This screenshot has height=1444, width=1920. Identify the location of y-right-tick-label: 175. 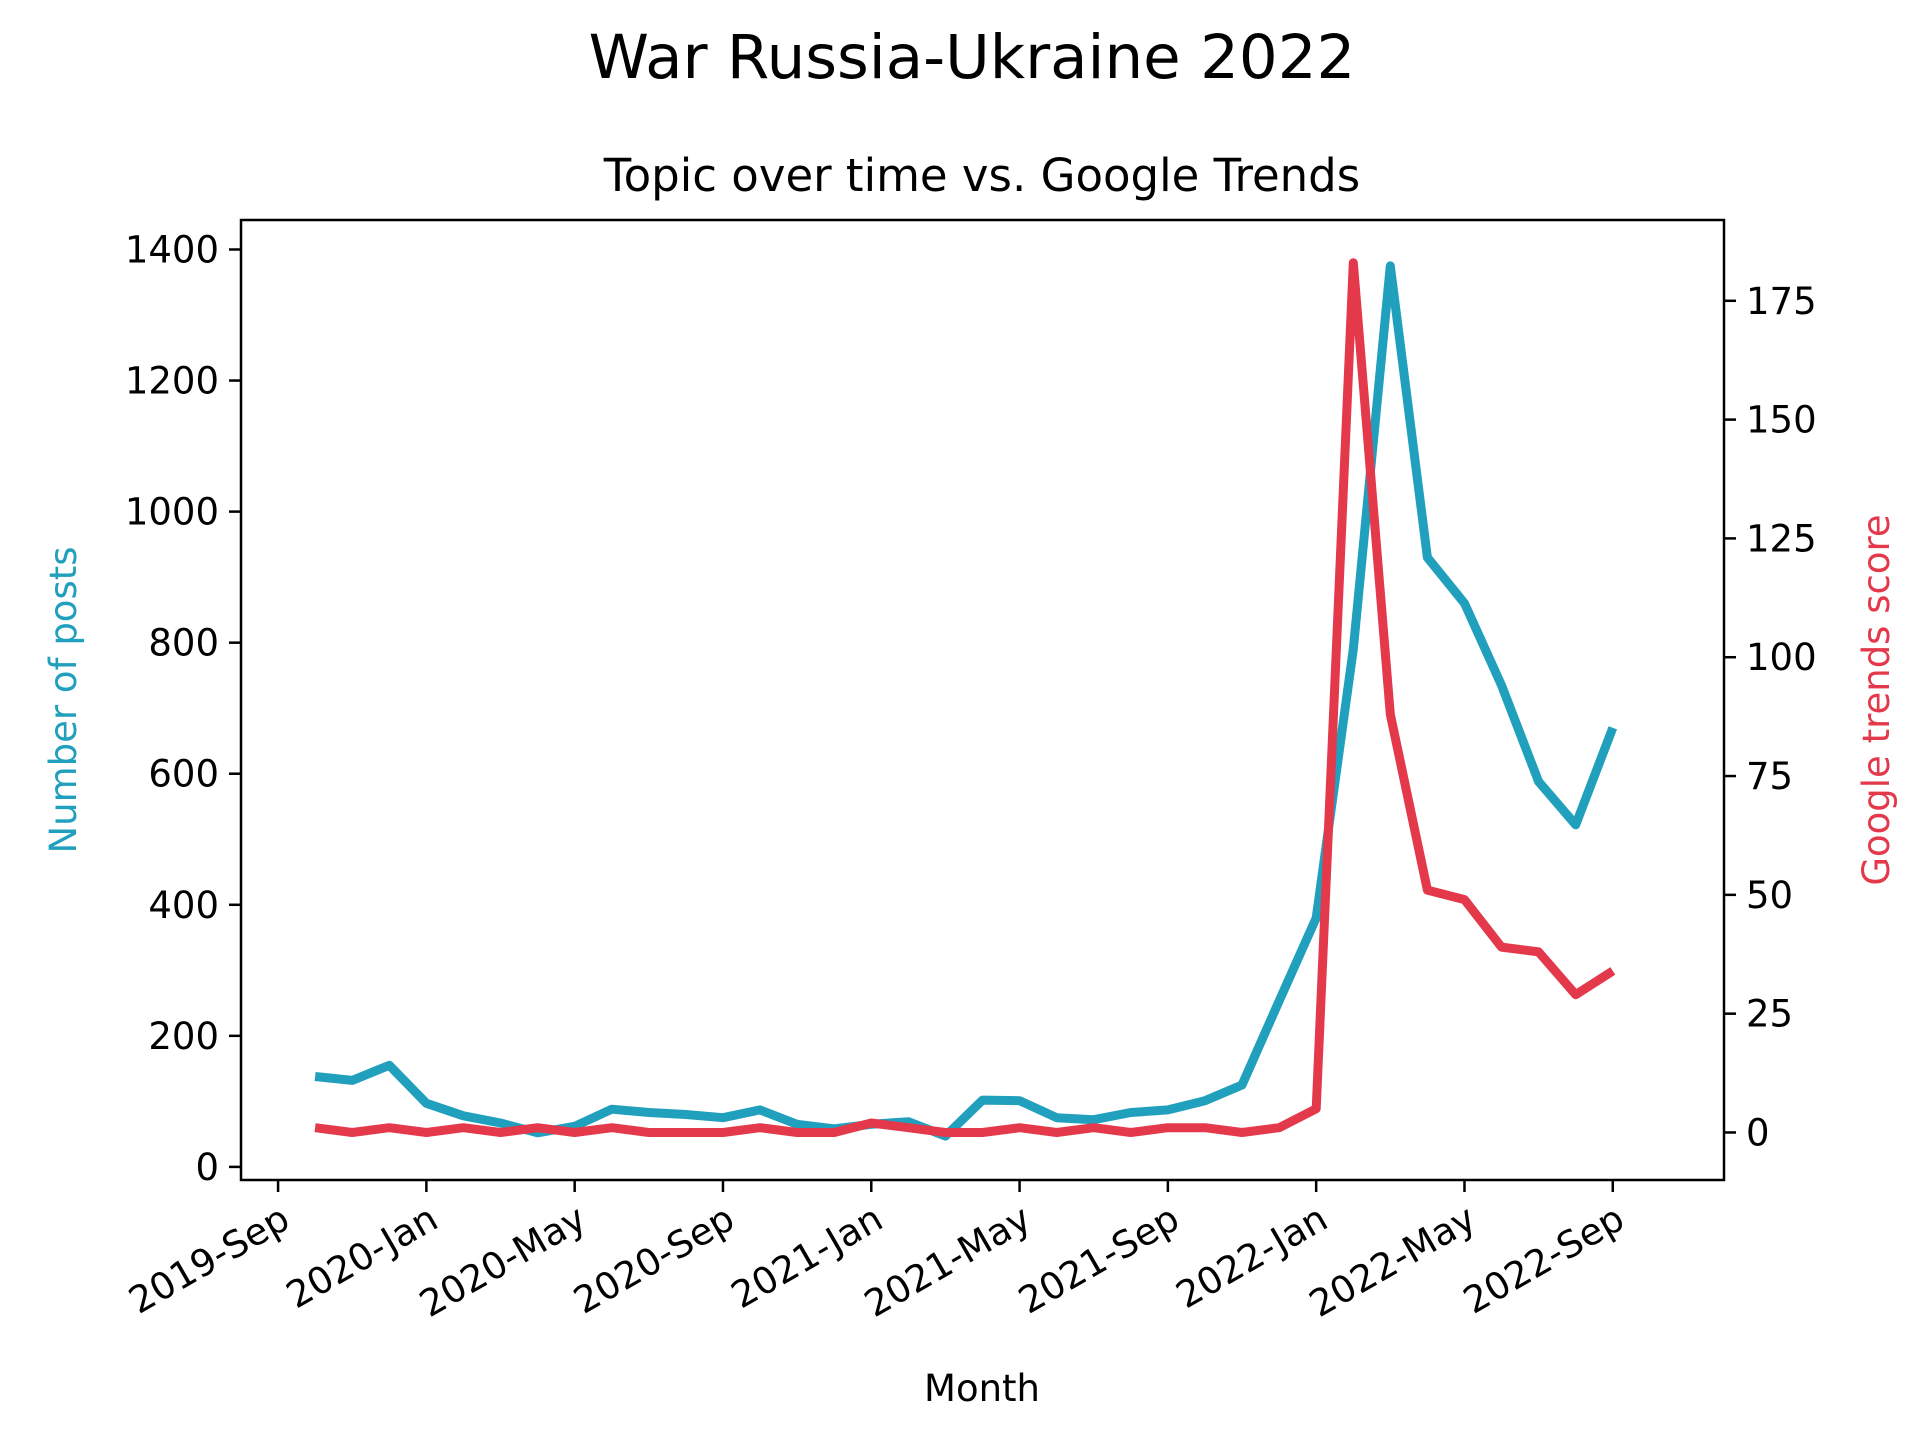
(1781, 301).